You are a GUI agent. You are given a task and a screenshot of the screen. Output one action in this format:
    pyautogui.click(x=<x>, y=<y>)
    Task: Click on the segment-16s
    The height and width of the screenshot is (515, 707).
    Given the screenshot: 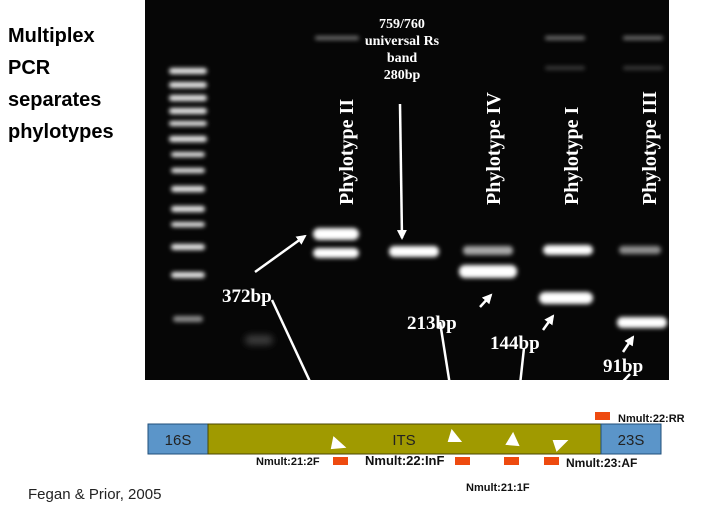 What is the action you would take?
    pyautogui.click(x=178, y=439)
    